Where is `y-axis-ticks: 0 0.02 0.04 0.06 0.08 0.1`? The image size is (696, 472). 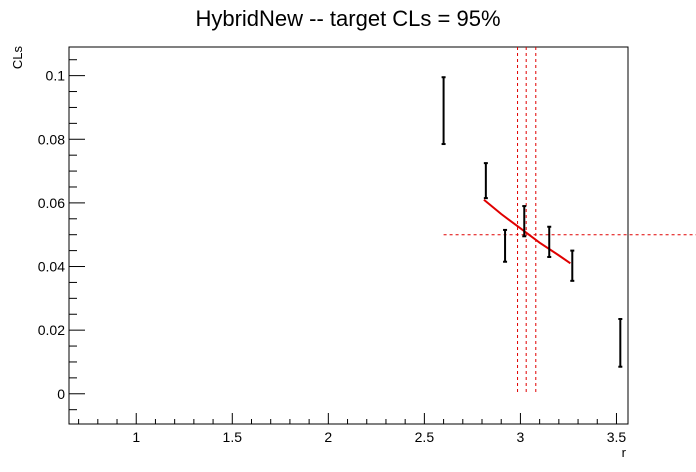 y-axis-ticks: 0 0.02 0.04 0.06 0.08 0.1 is located at coordinates (61, 235).